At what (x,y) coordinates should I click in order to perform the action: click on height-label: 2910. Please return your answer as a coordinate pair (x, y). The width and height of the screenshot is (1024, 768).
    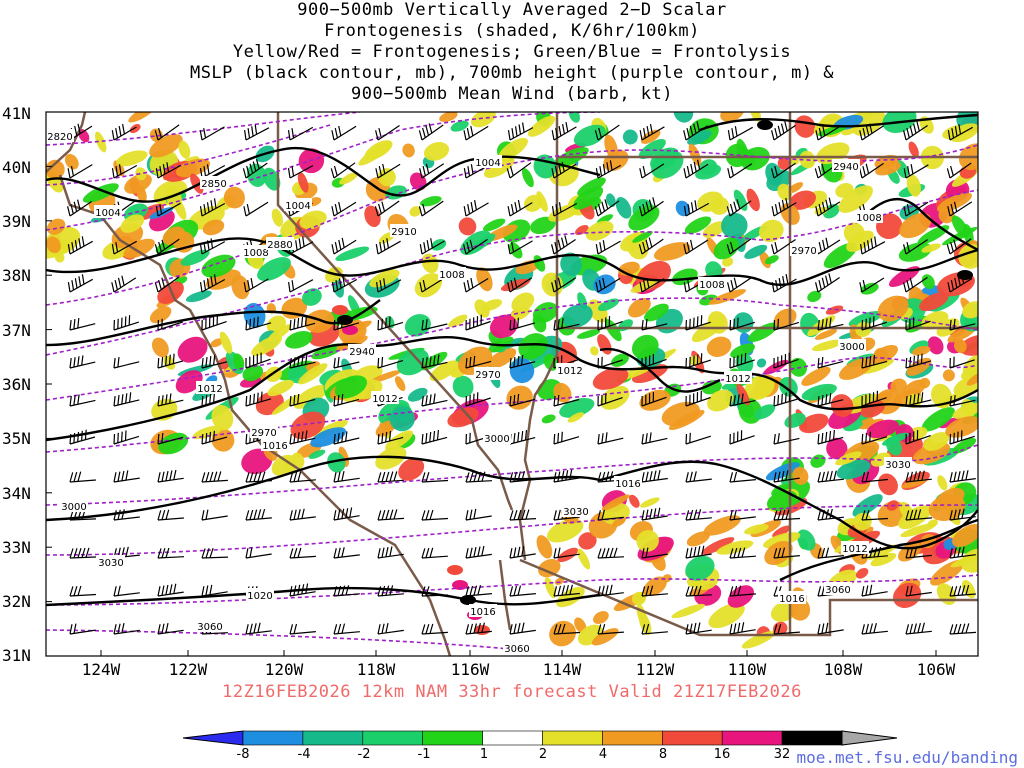
    Looking at the image, I should click on (404, 231).